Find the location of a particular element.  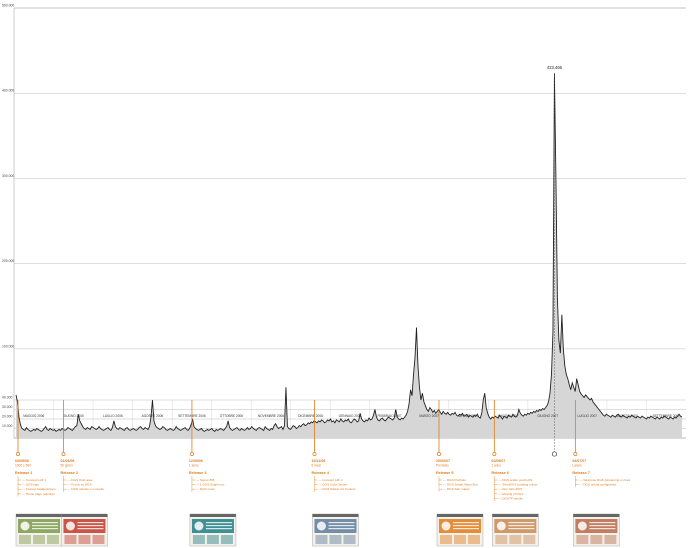

release-subtitle: 6 mesi is located at coordinates (316, 466).